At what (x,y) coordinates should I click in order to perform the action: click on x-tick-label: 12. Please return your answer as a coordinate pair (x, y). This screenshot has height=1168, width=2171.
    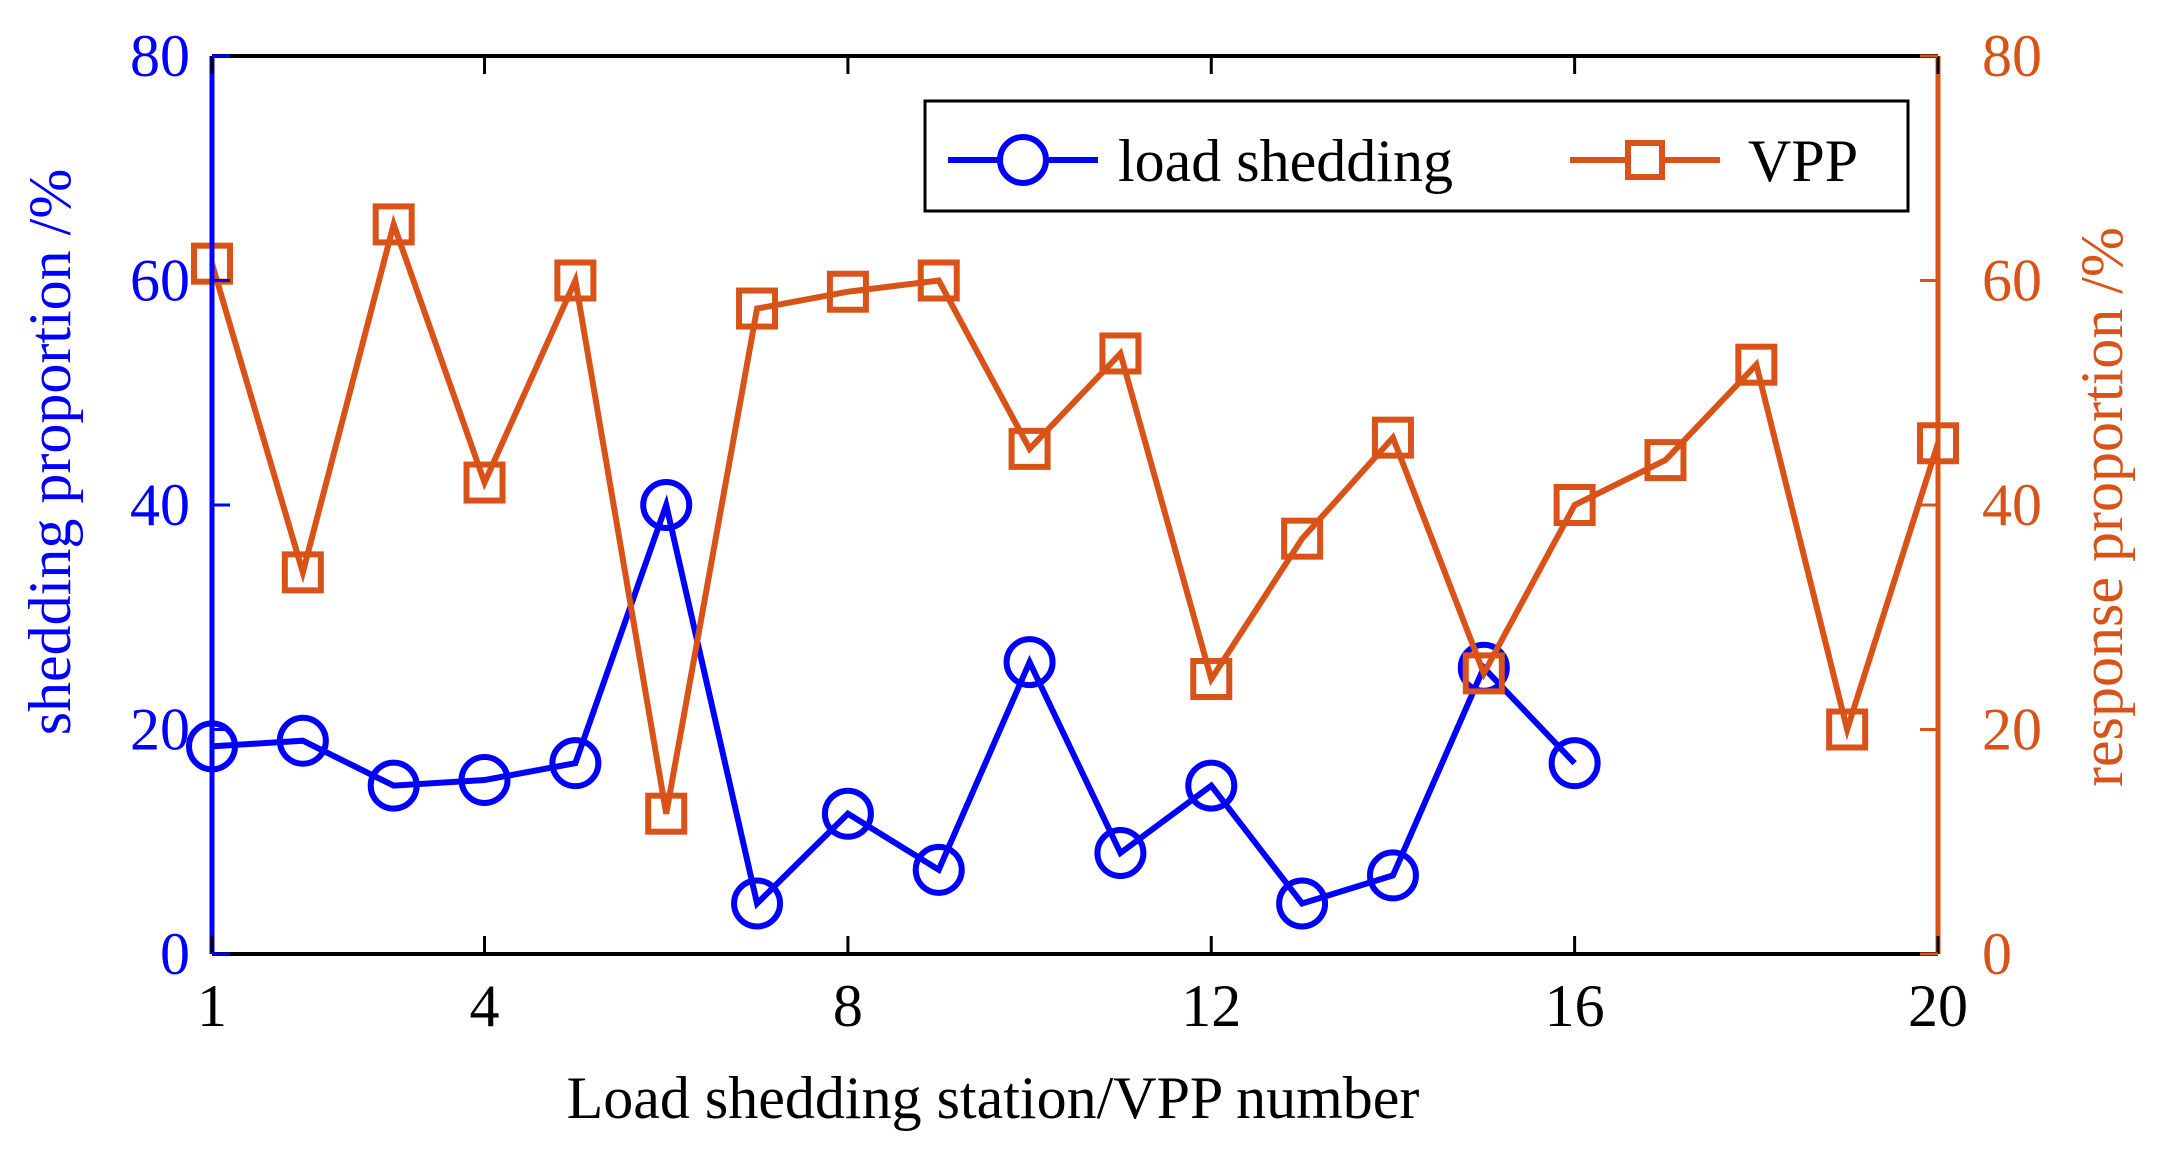
    Looking at the image, I should click on (1211, 1006).